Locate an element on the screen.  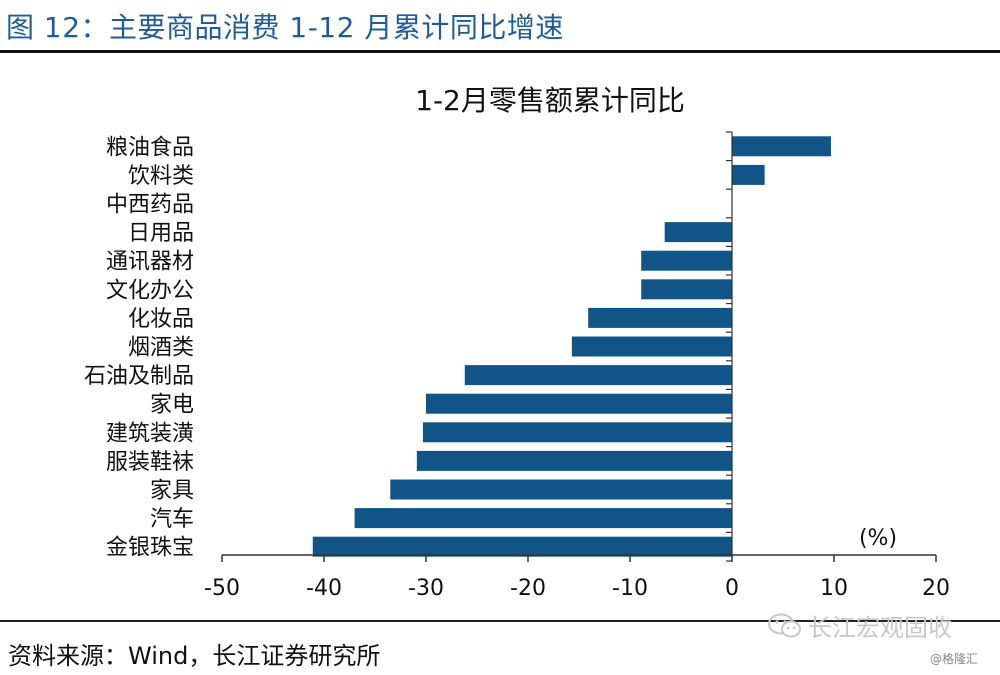
category-label: 汽车 is located at coordinates (172, 519).